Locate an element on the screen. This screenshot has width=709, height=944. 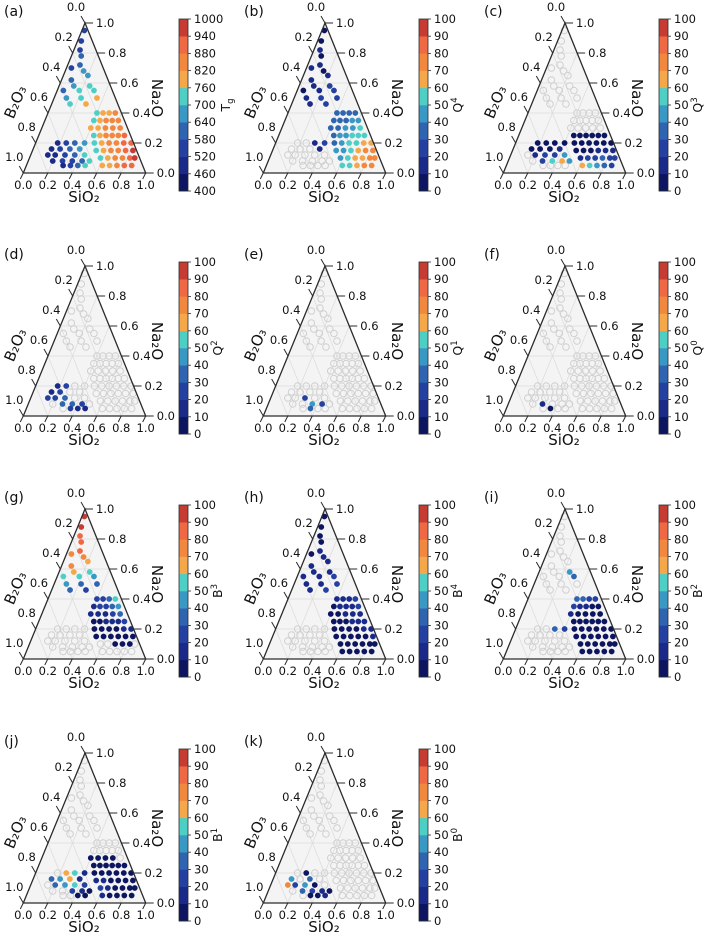
colorbar-tick-label: 60 is located at coordinates (201, 574).